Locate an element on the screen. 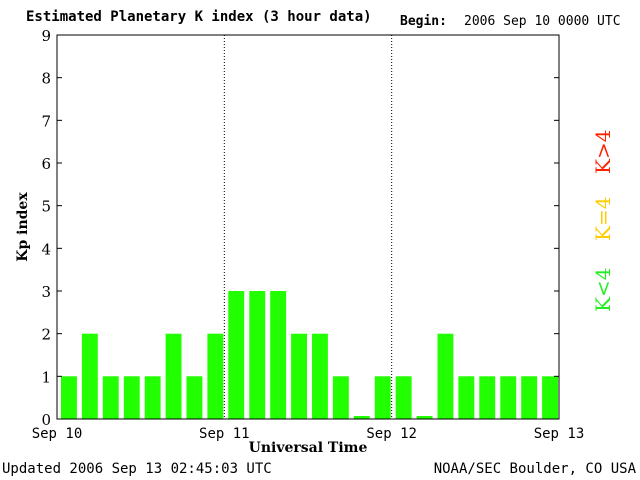 The width and height of the screenshot is (640, 480). y-axis-label: Kp index is located at coordinates (23, 227).